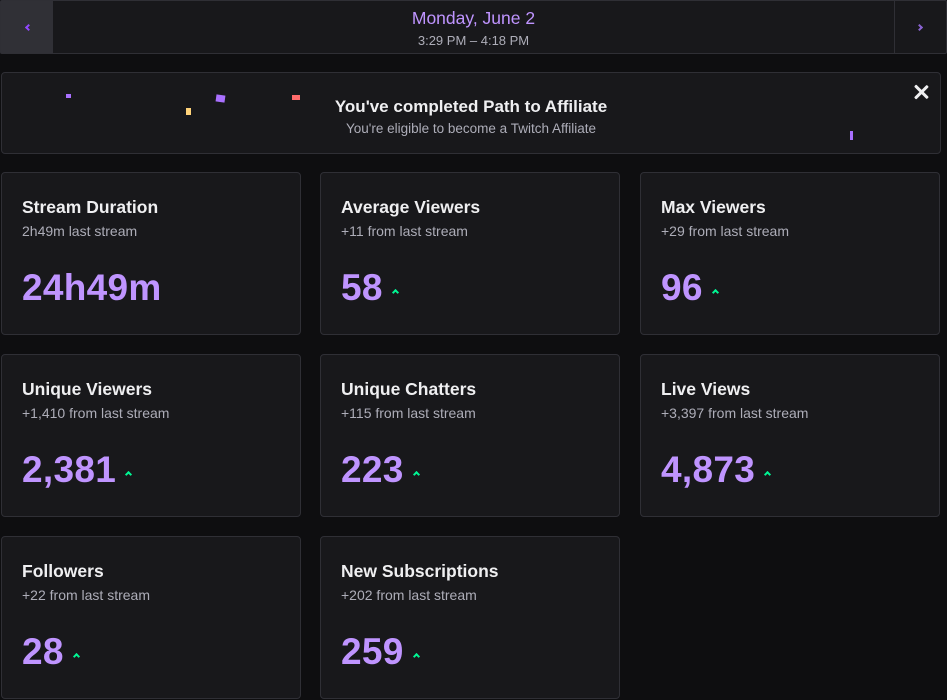 The image size is (947, 700). Describe the element at coordinates (43, 651) in the screenshot. I see `stat-value: 28` at that location.